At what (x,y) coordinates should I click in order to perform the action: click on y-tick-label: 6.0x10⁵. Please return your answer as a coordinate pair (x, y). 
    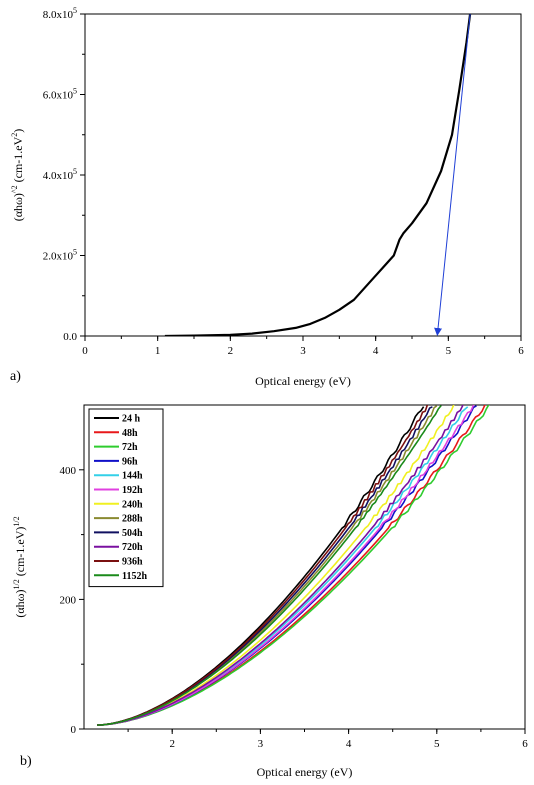
    Looking at the image, I should click on (60, 94).